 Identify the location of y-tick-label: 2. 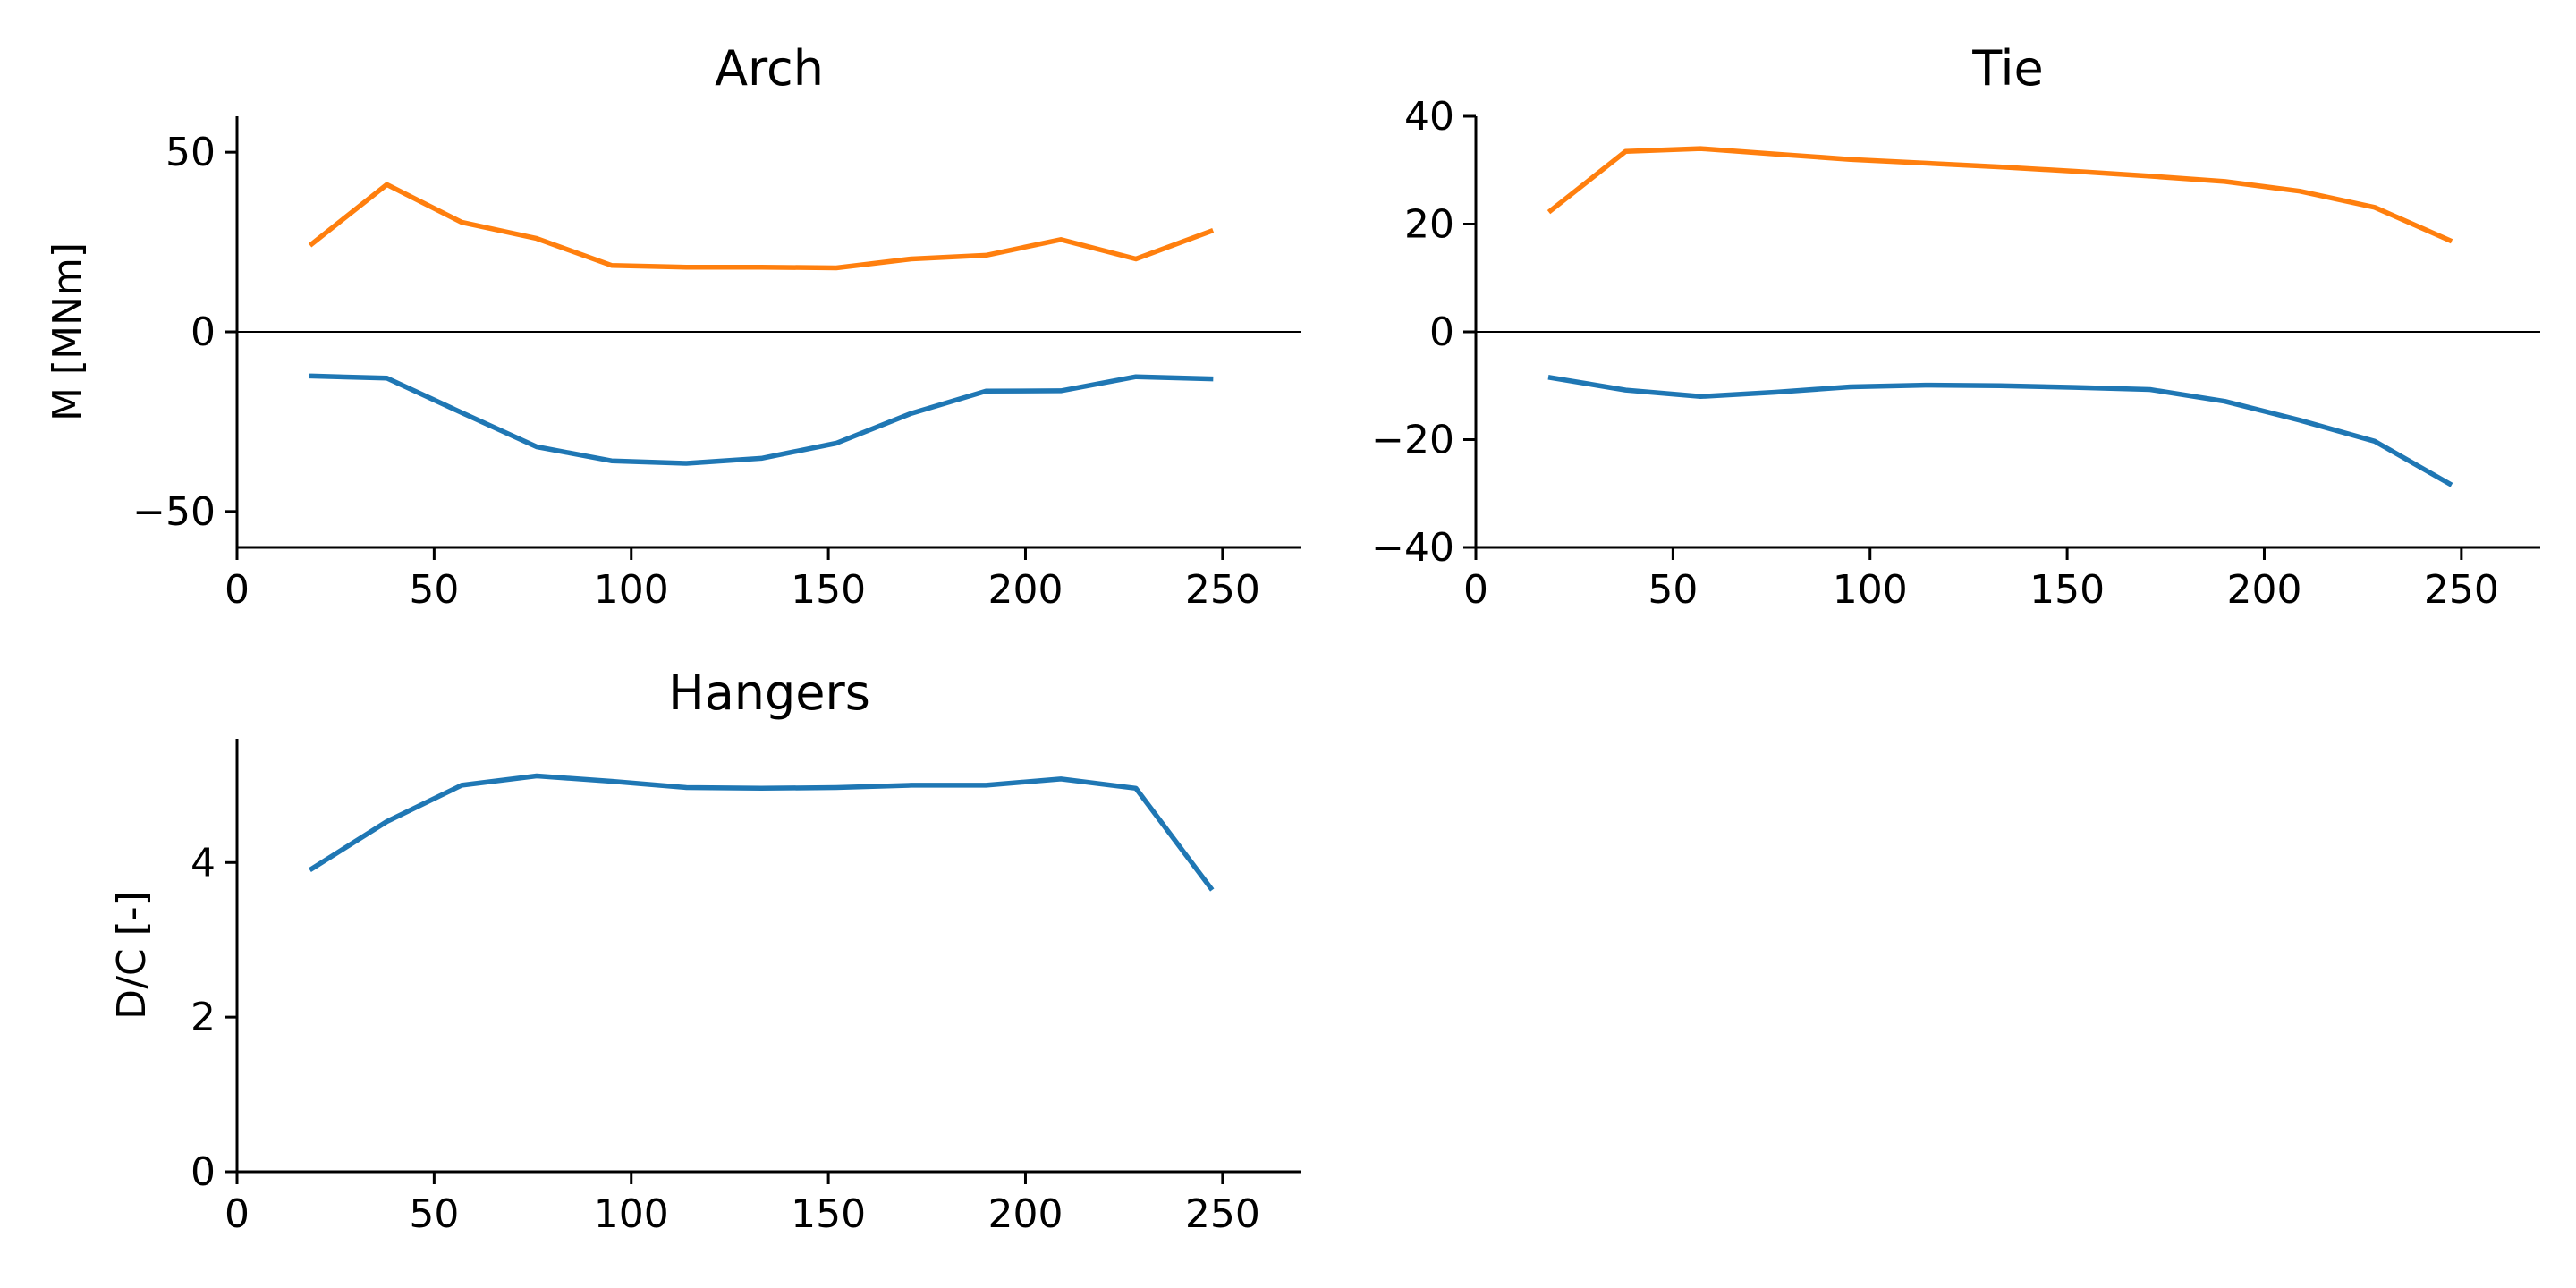
(203, 1017).